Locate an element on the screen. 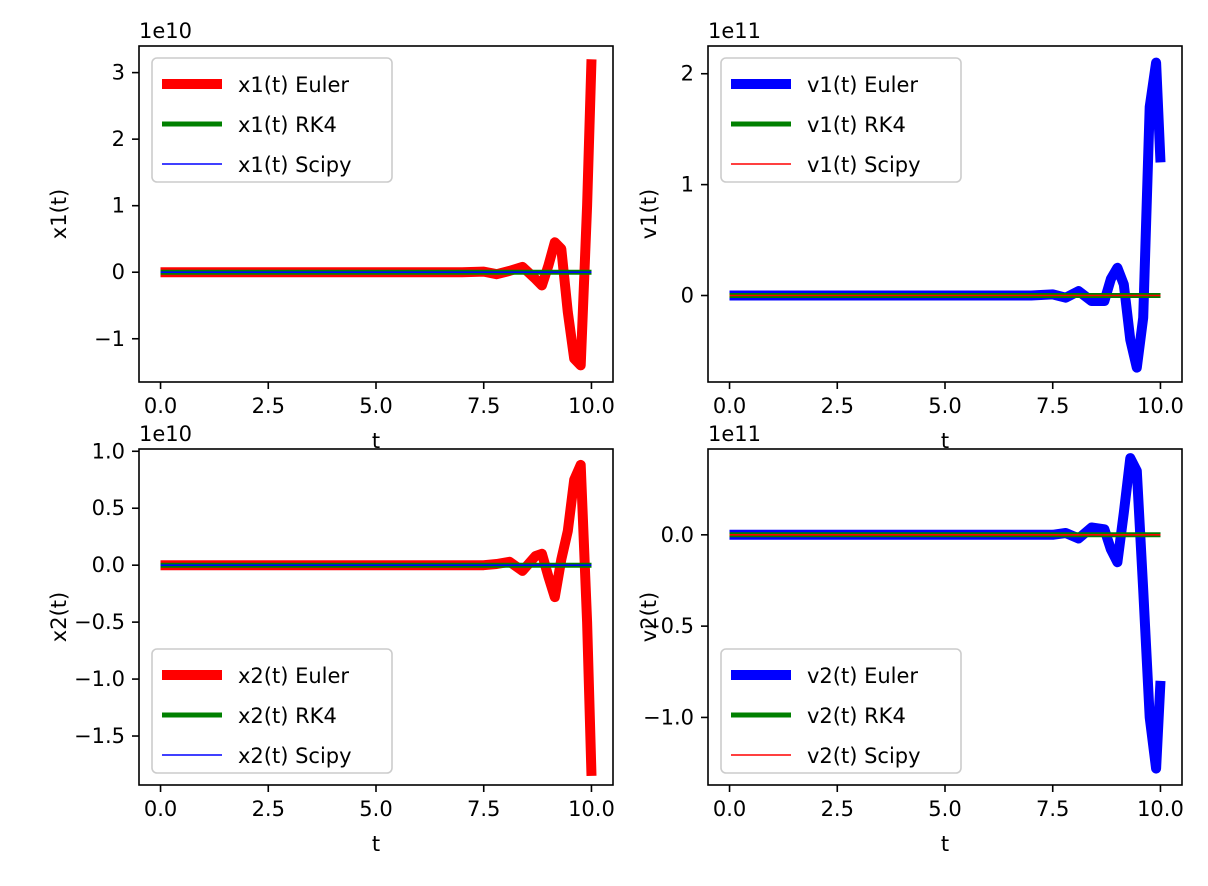 The height and width of the screenshot is (886, 1208). legend: x2(t) Euler x2(t) RK4 x2(t) Scipy is located at coordinates (272, 711).